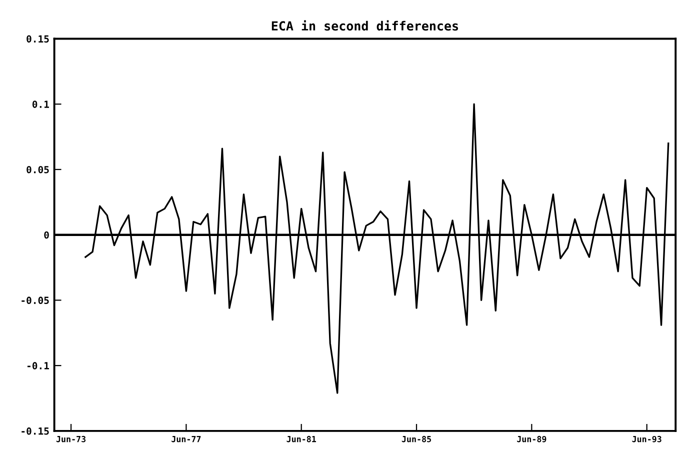 This screenshot has height=456, width=679. Describe the element at coordinates (647, 439) in the screenshot. I see `x-tick-label: Jun-93` at that location.